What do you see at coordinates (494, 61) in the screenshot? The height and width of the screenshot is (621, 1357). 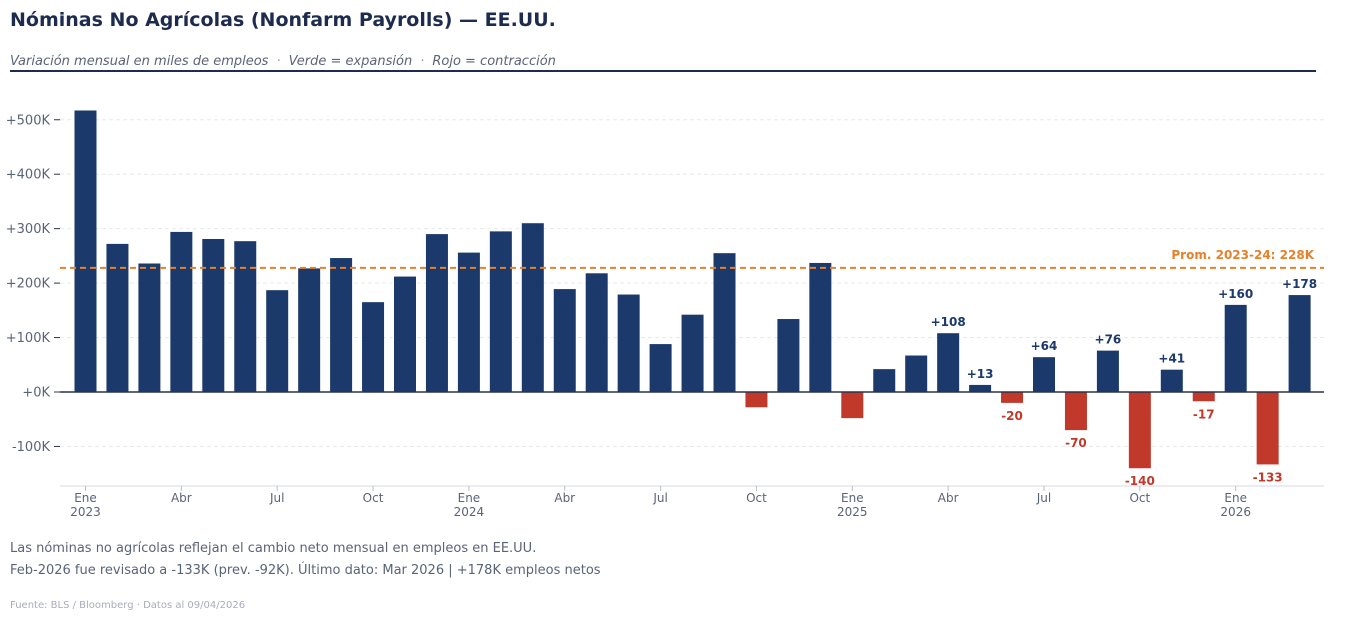 I see `subtitle-red-legend: Rojo = contracción` at bounding box center [494, 61].